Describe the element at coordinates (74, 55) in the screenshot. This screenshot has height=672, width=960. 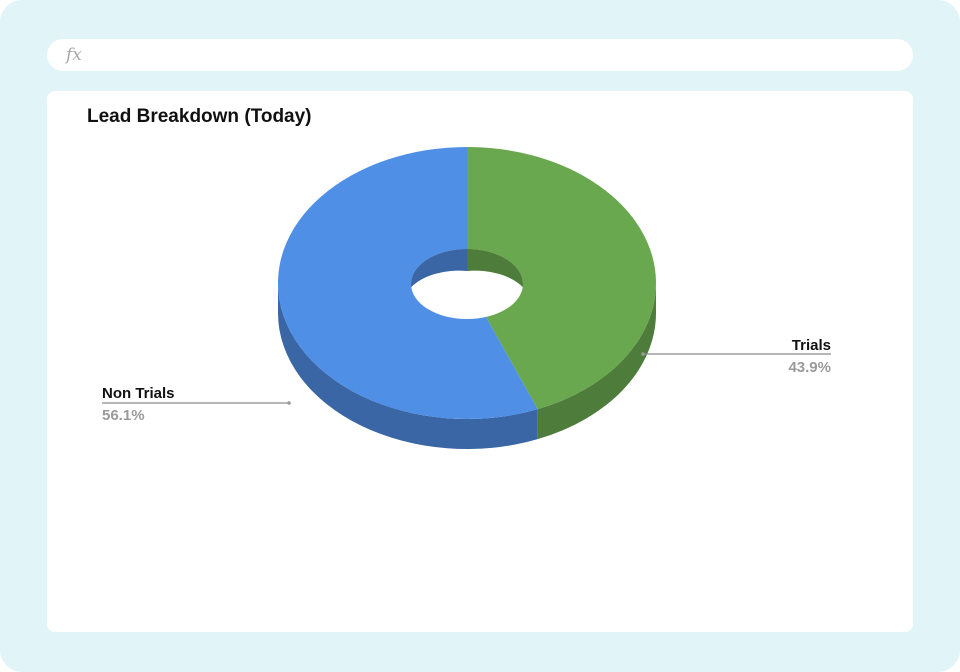
I see `fx-icon: fx` at that location.